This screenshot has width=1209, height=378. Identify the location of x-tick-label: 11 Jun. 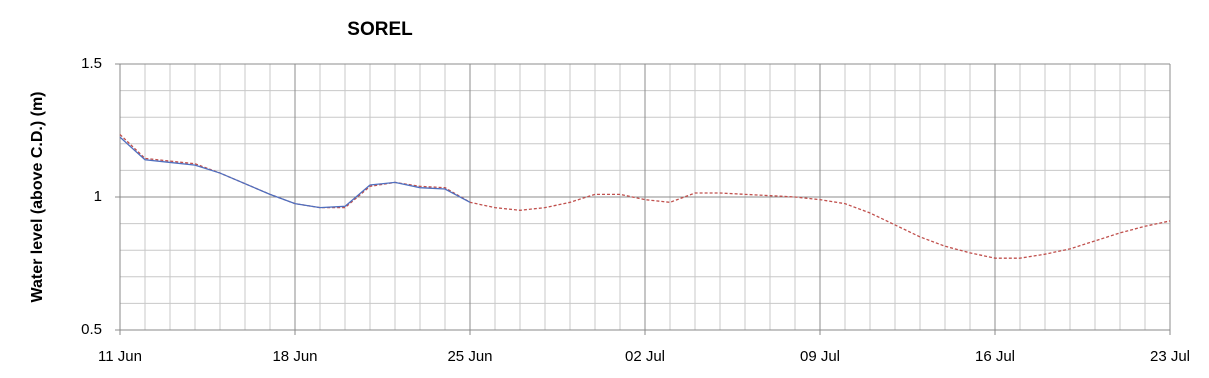
(120, 356).